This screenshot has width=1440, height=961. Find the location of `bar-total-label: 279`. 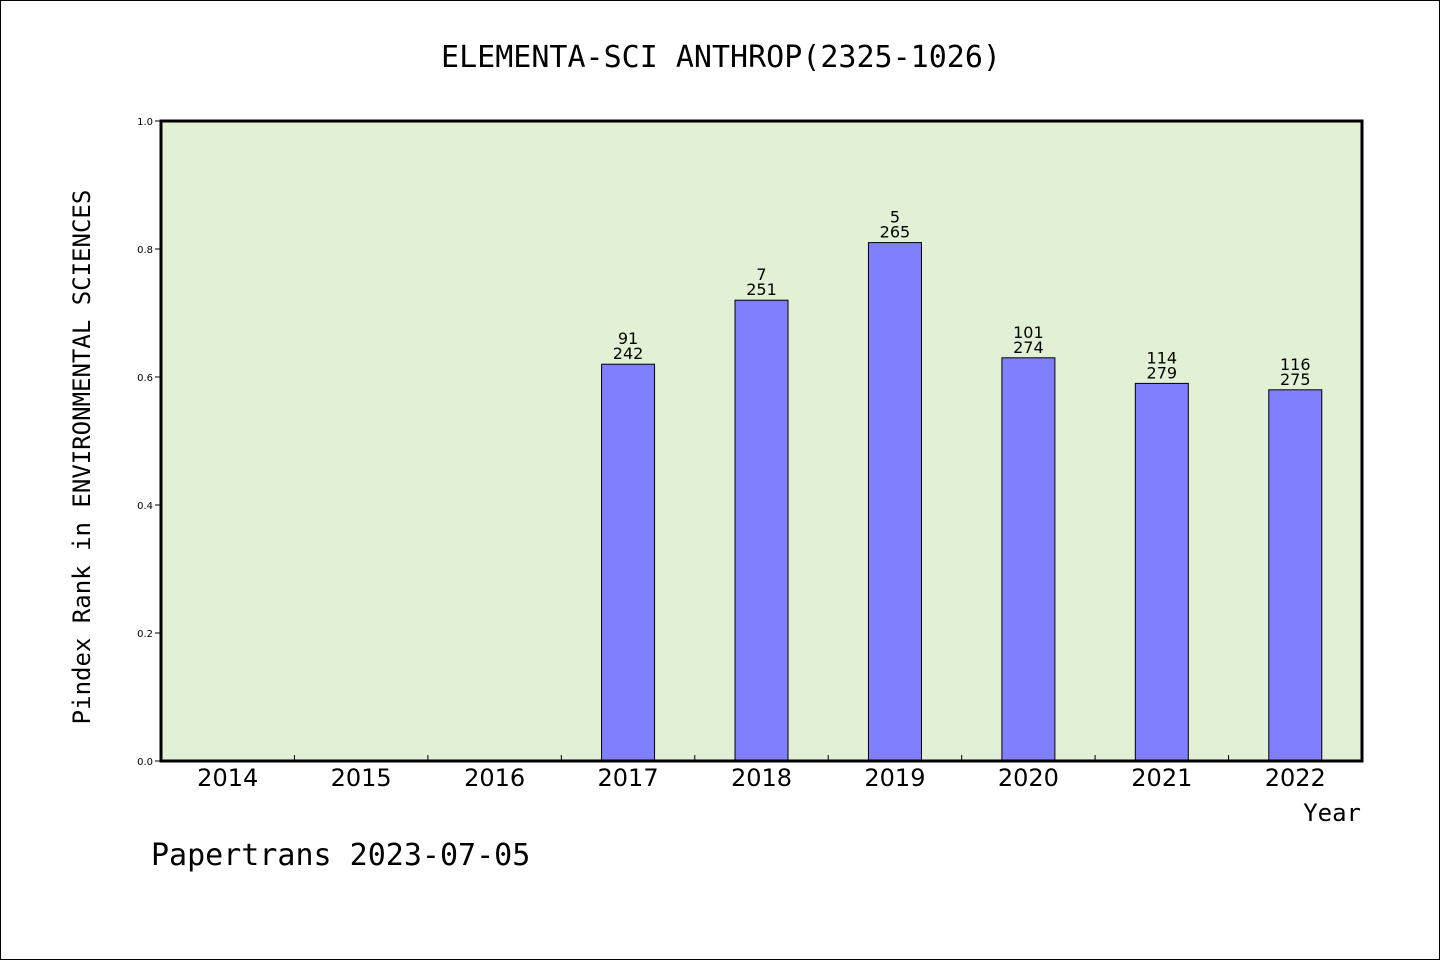

bar-total-label: 279 is located at coordinates (1162, 372).